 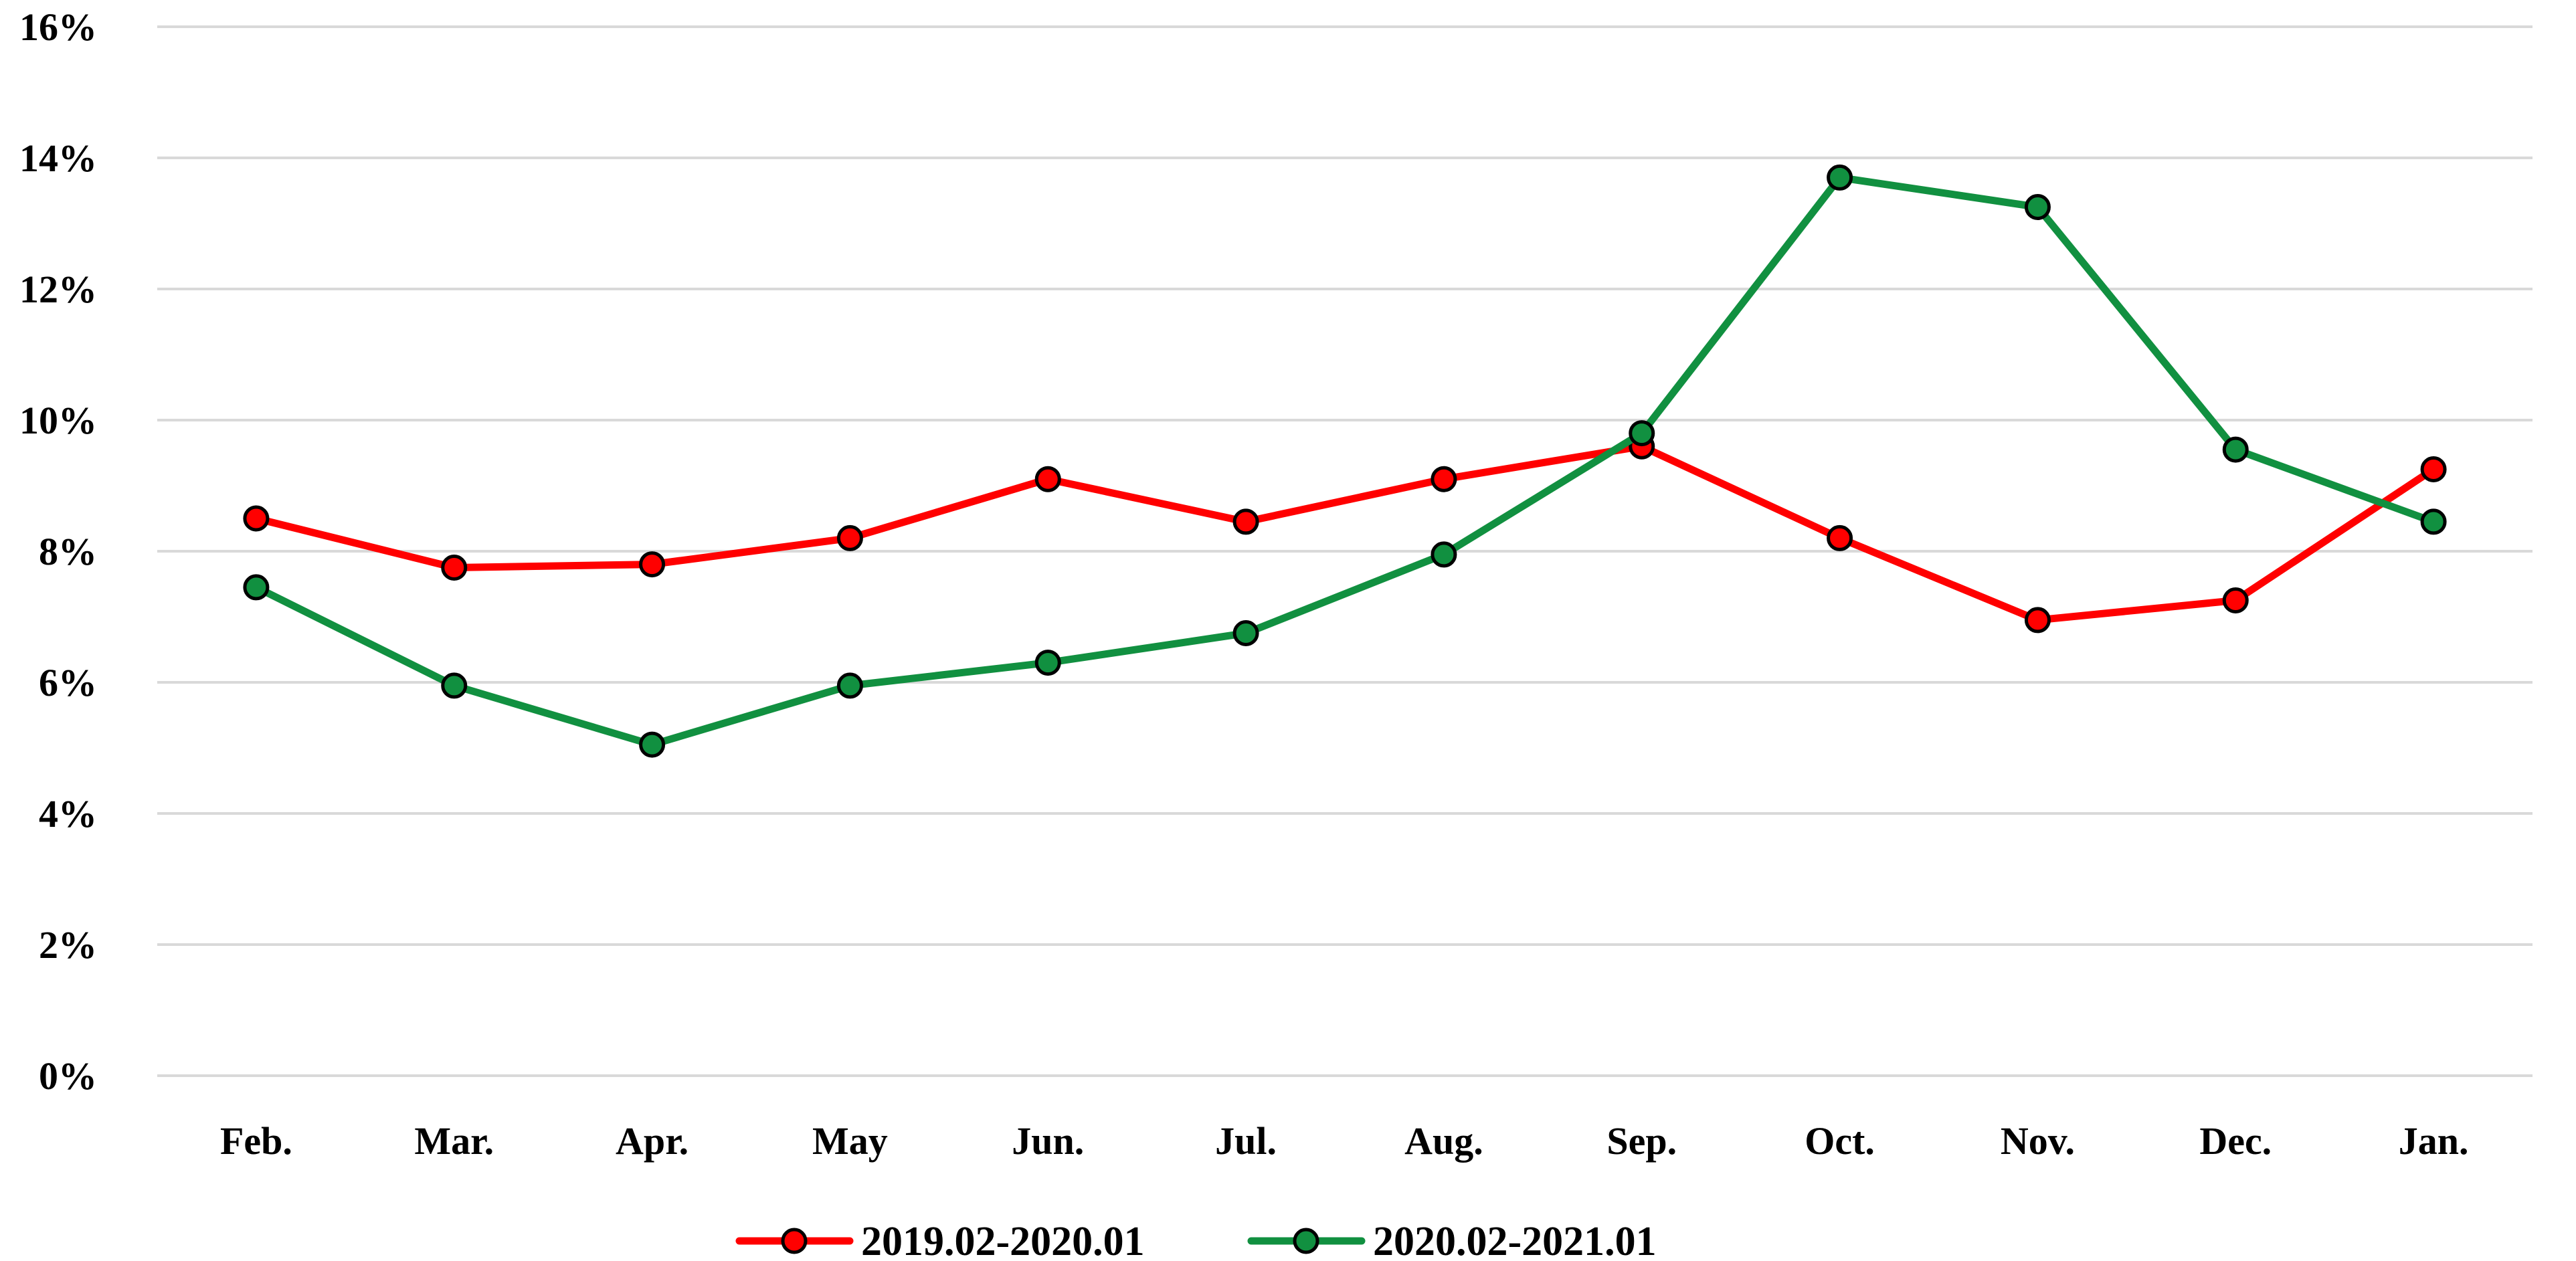 I want to click on y-tick-label: 8%, so click(x=68, y=551).